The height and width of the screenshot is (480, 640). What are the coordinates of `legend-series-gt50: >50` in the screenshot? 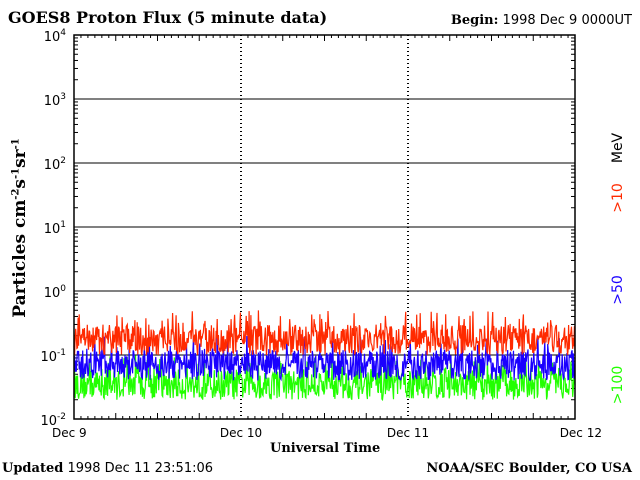 It's located at (618, 290).